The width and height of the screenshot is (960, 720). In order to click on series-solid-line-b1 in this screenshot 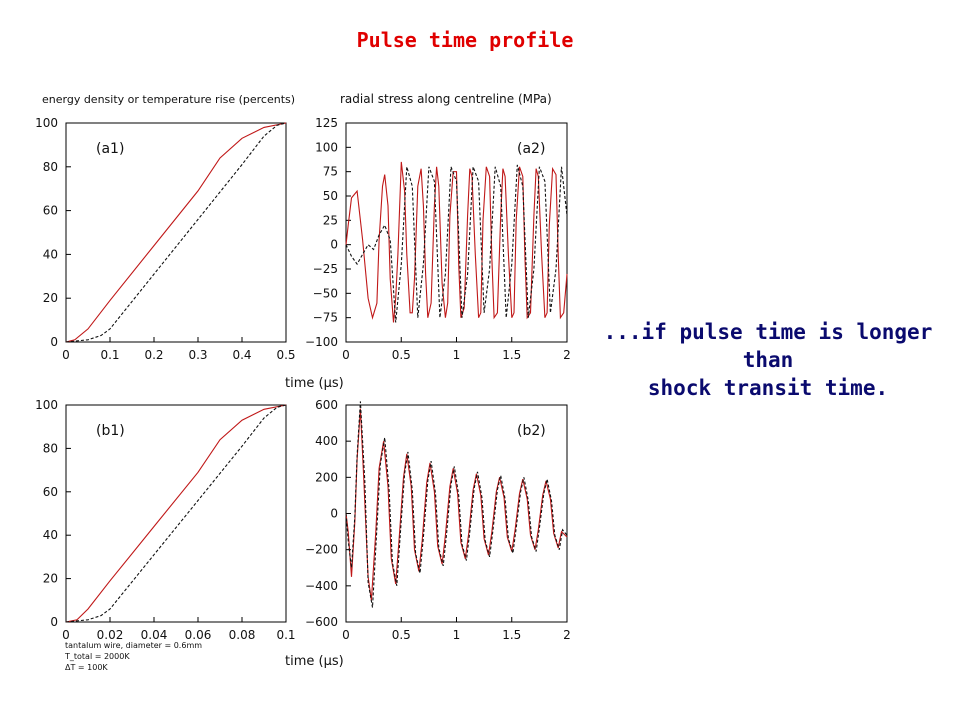, I will do `click(176, 513)`.